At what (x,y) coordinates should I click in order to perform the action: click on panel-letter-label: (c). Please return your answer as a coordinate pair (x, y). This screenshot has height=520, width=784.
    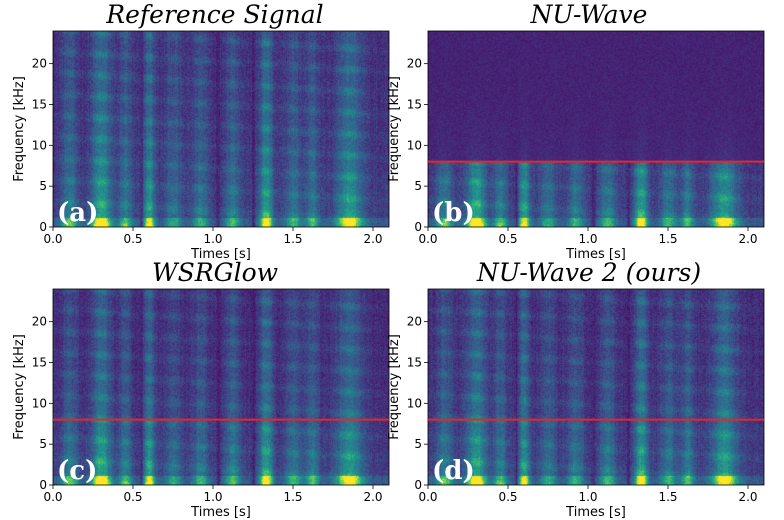
    Looking at the image, I should click on (77, 471).